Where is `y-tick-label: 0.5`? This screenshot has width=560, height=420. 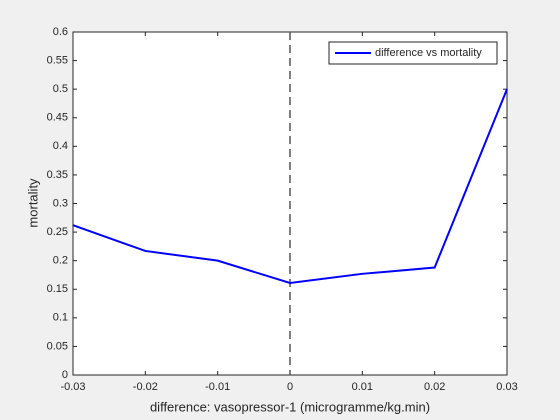
y-tick-label: 0.5 is located at coordinates (60, 89).